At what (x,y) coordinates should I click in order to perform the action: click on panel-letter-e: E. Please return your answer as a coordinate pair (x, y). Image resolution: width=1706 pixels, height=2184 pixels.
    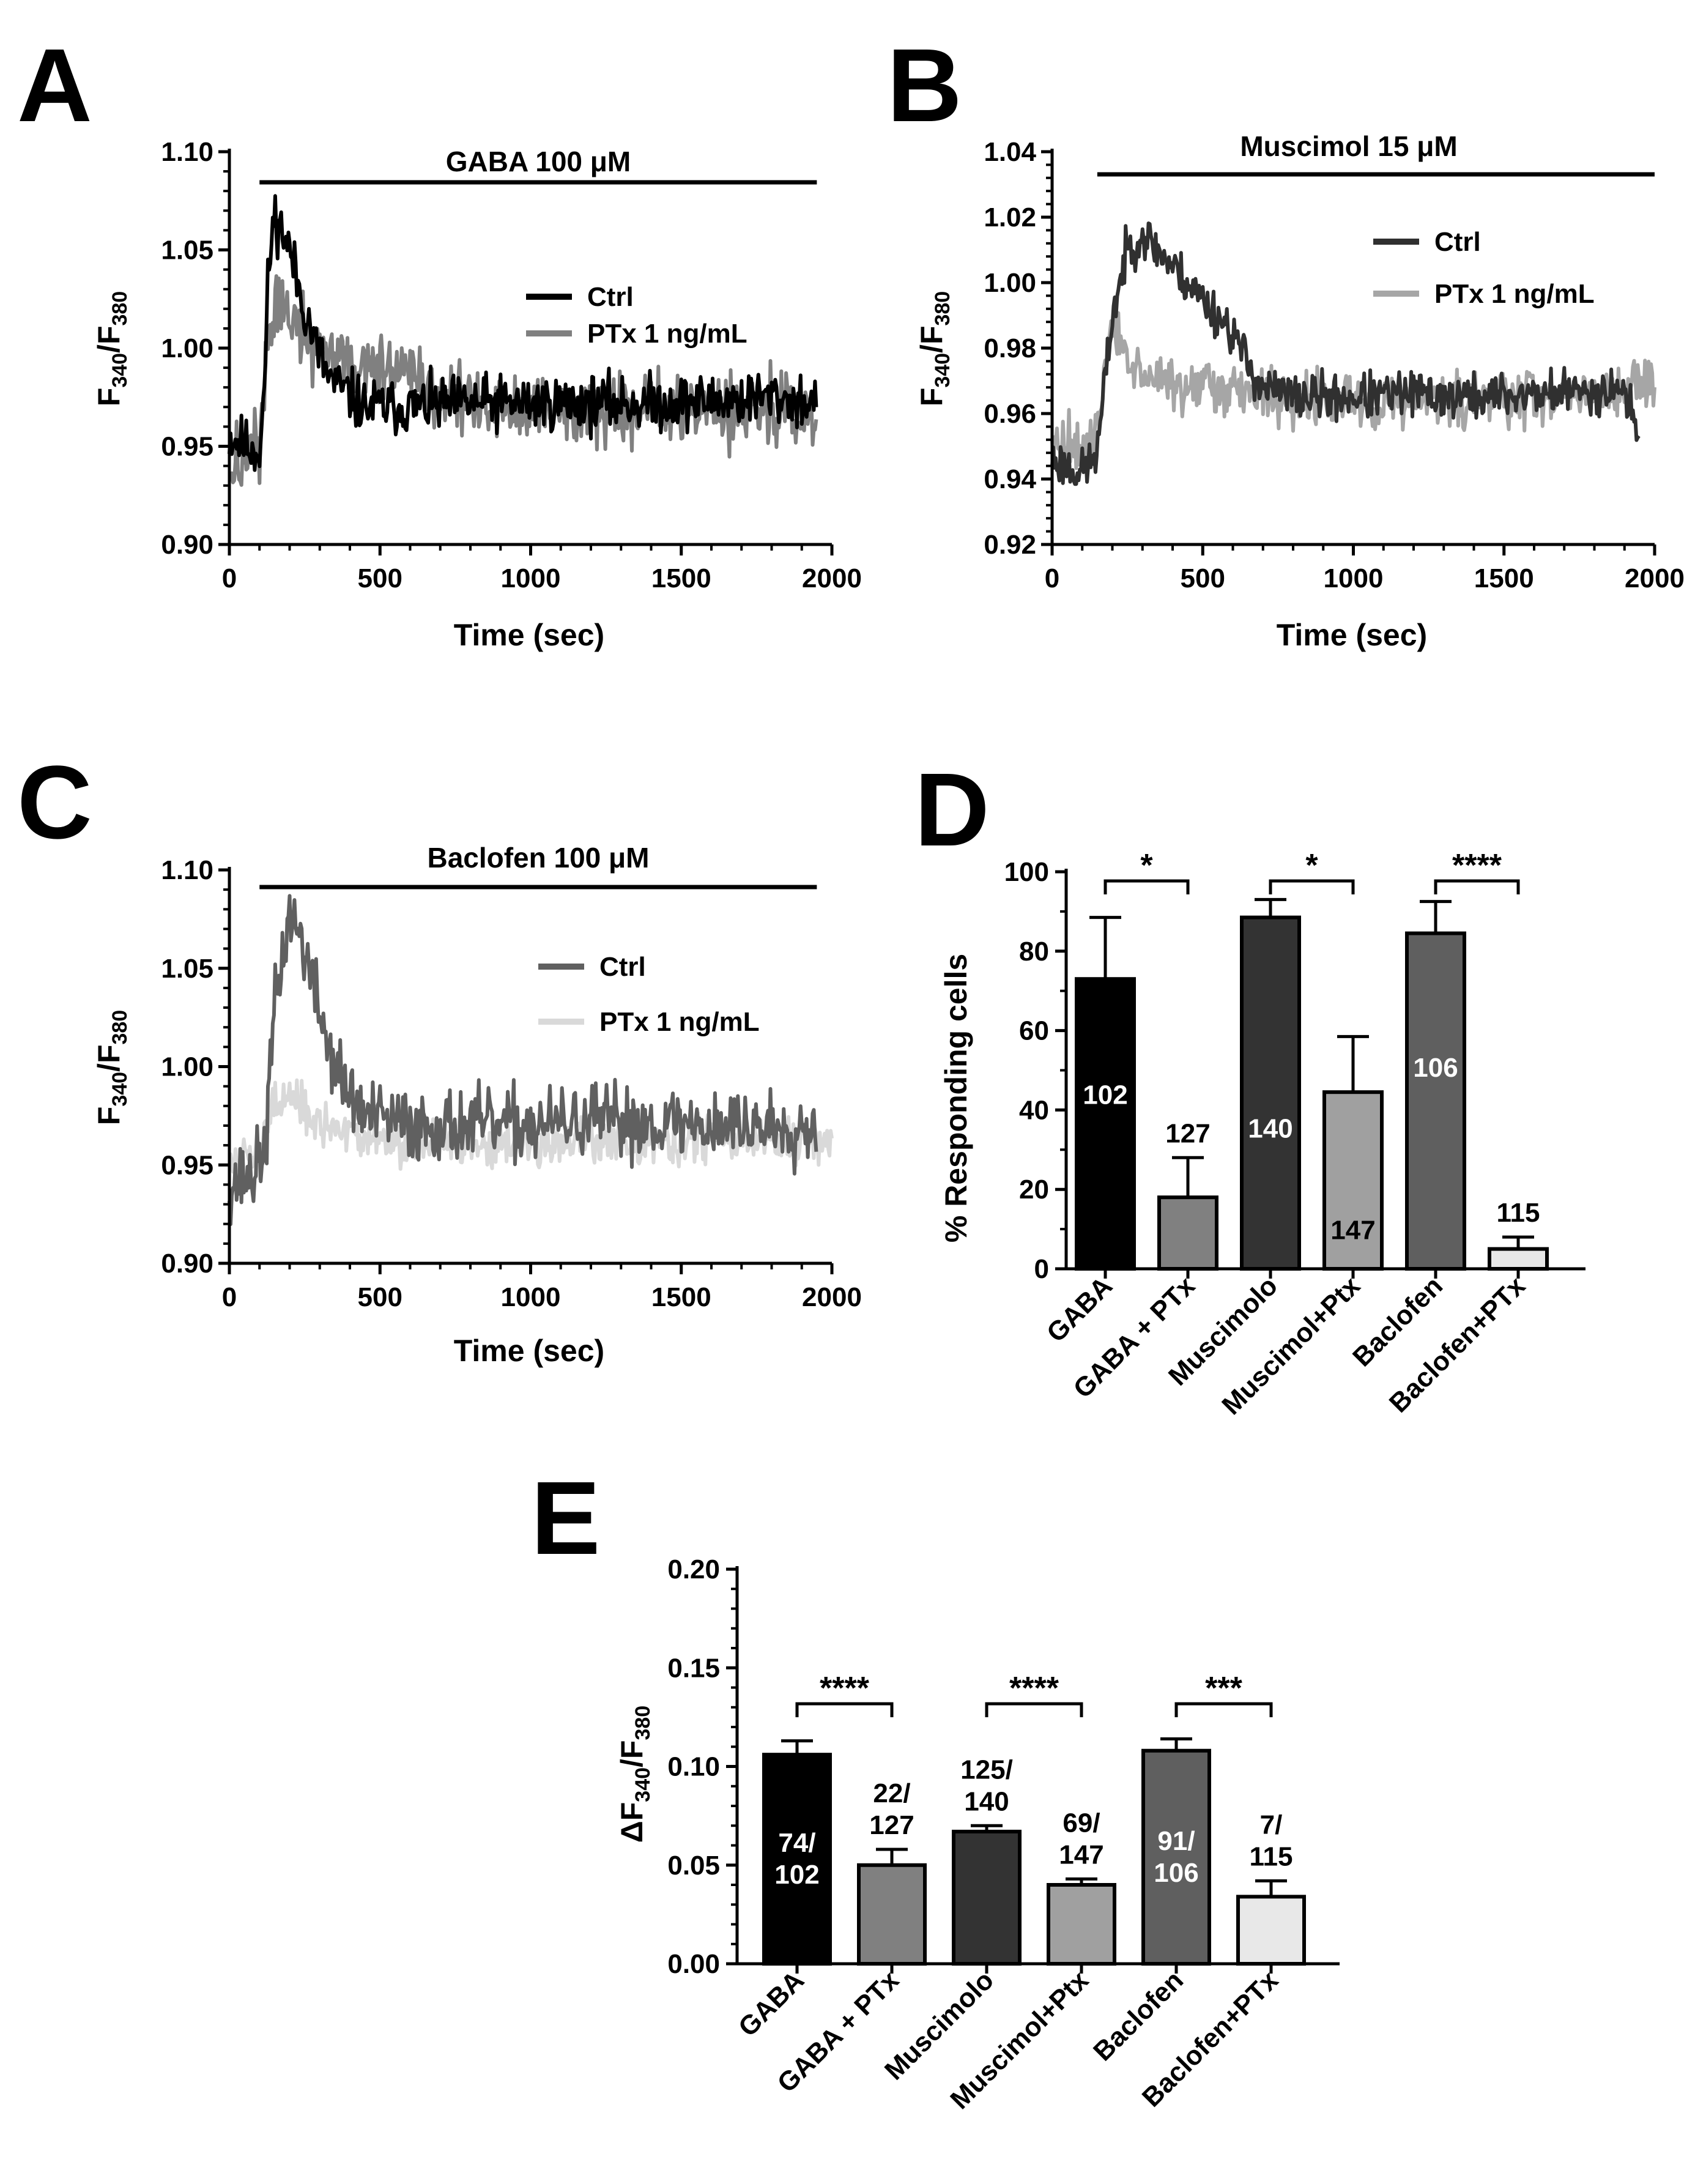
    Looking at the image, I should click on (565, 1518).